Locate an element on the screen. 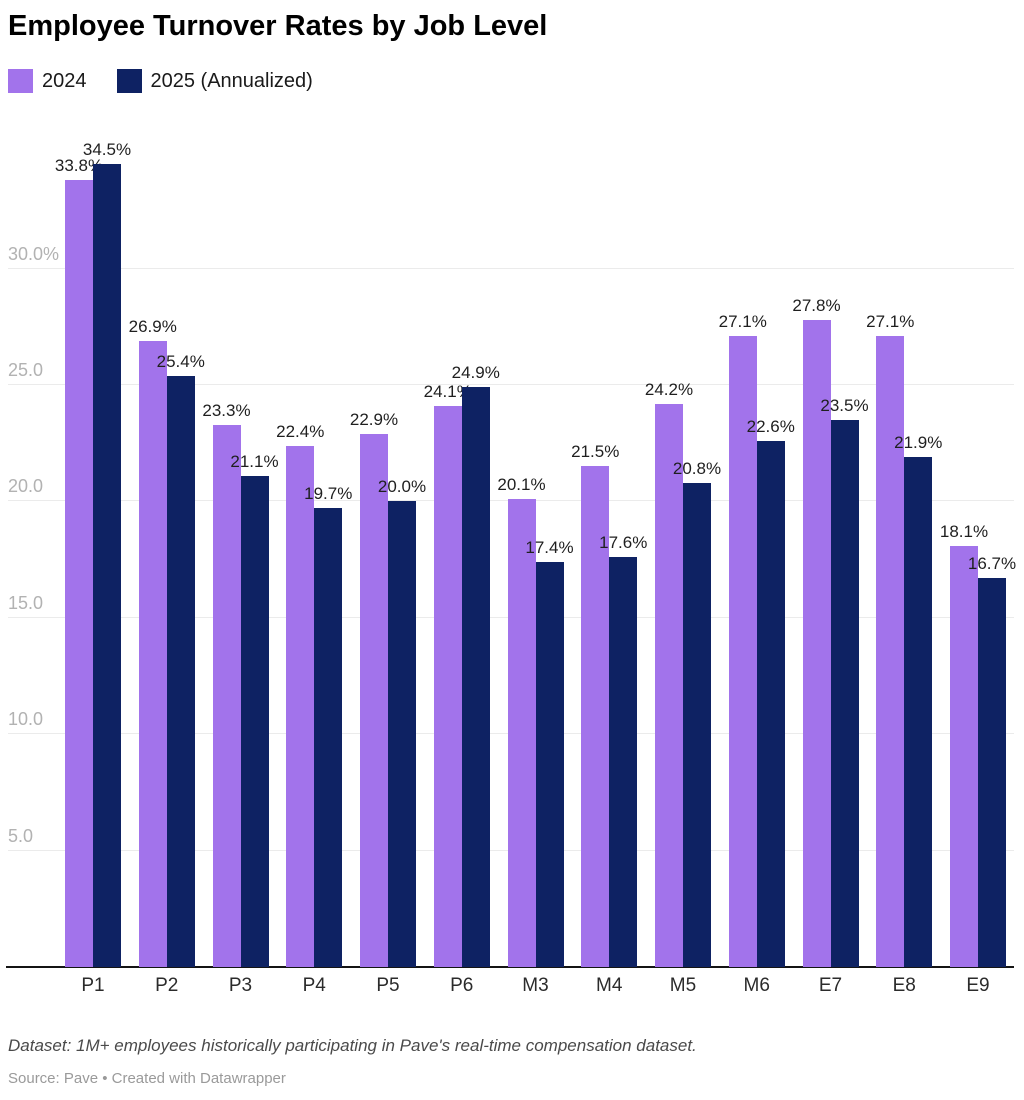 The image size is (1024, 1100). y-tick-label: 20.0 is located at coordinates (26, 486).